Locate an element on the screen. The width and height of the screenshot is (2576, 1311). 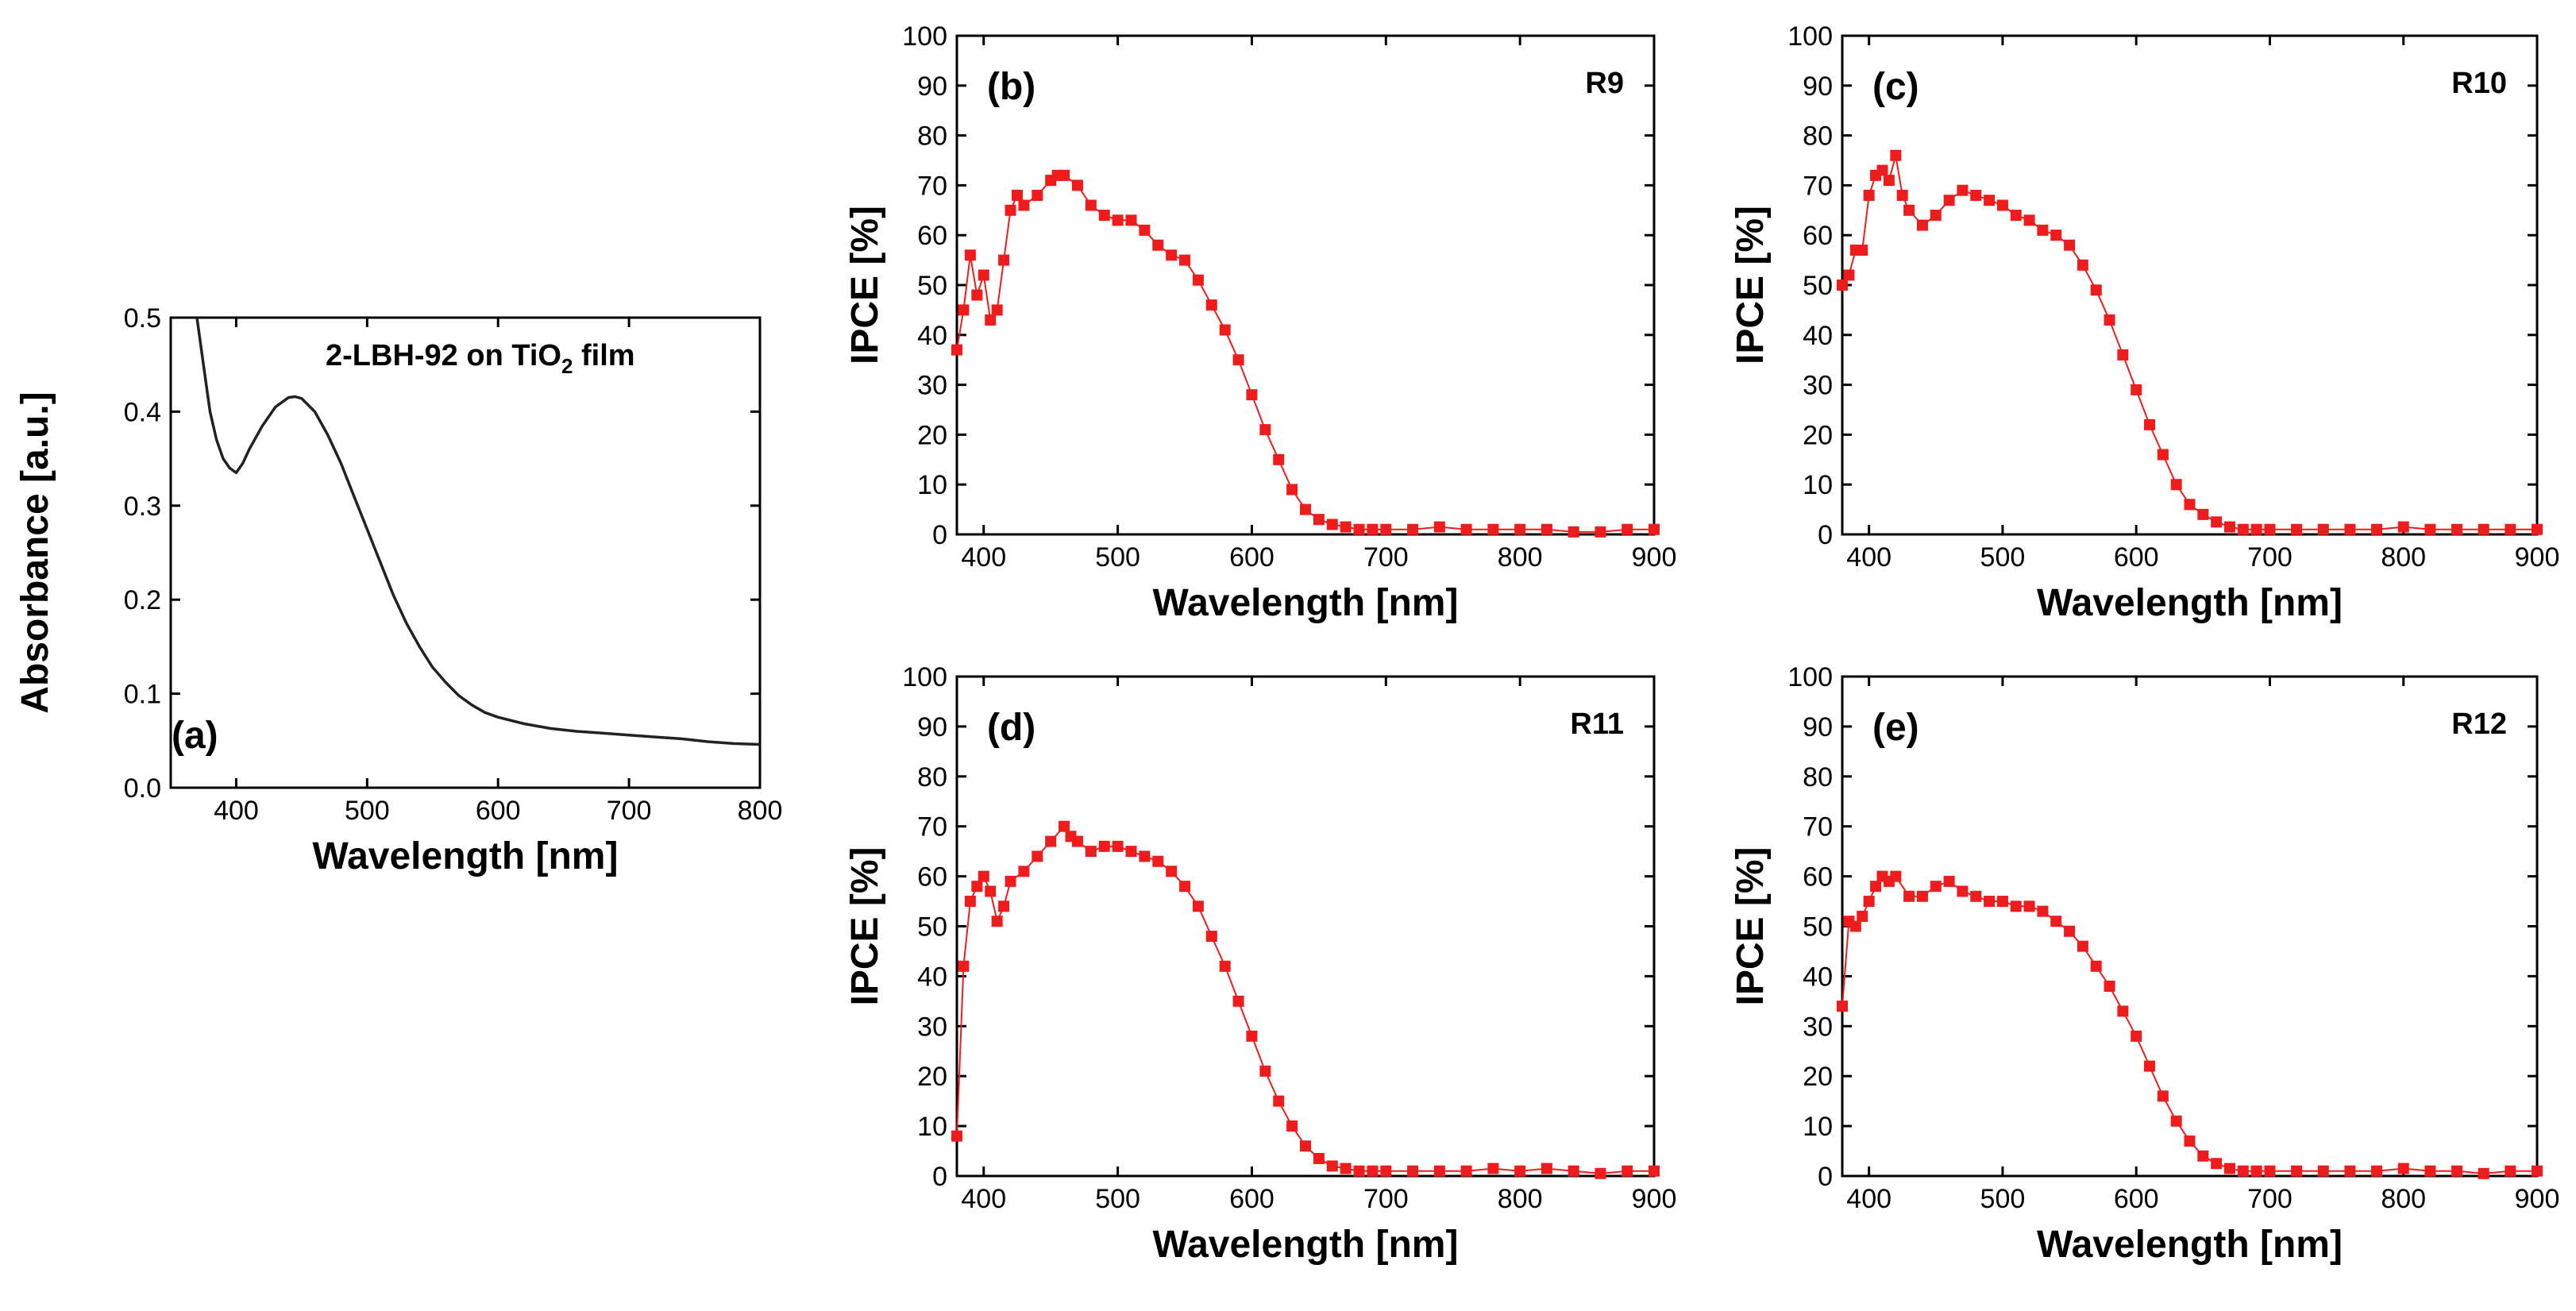
y-tick-label: 0.3 is located at coordinates (142, 507).